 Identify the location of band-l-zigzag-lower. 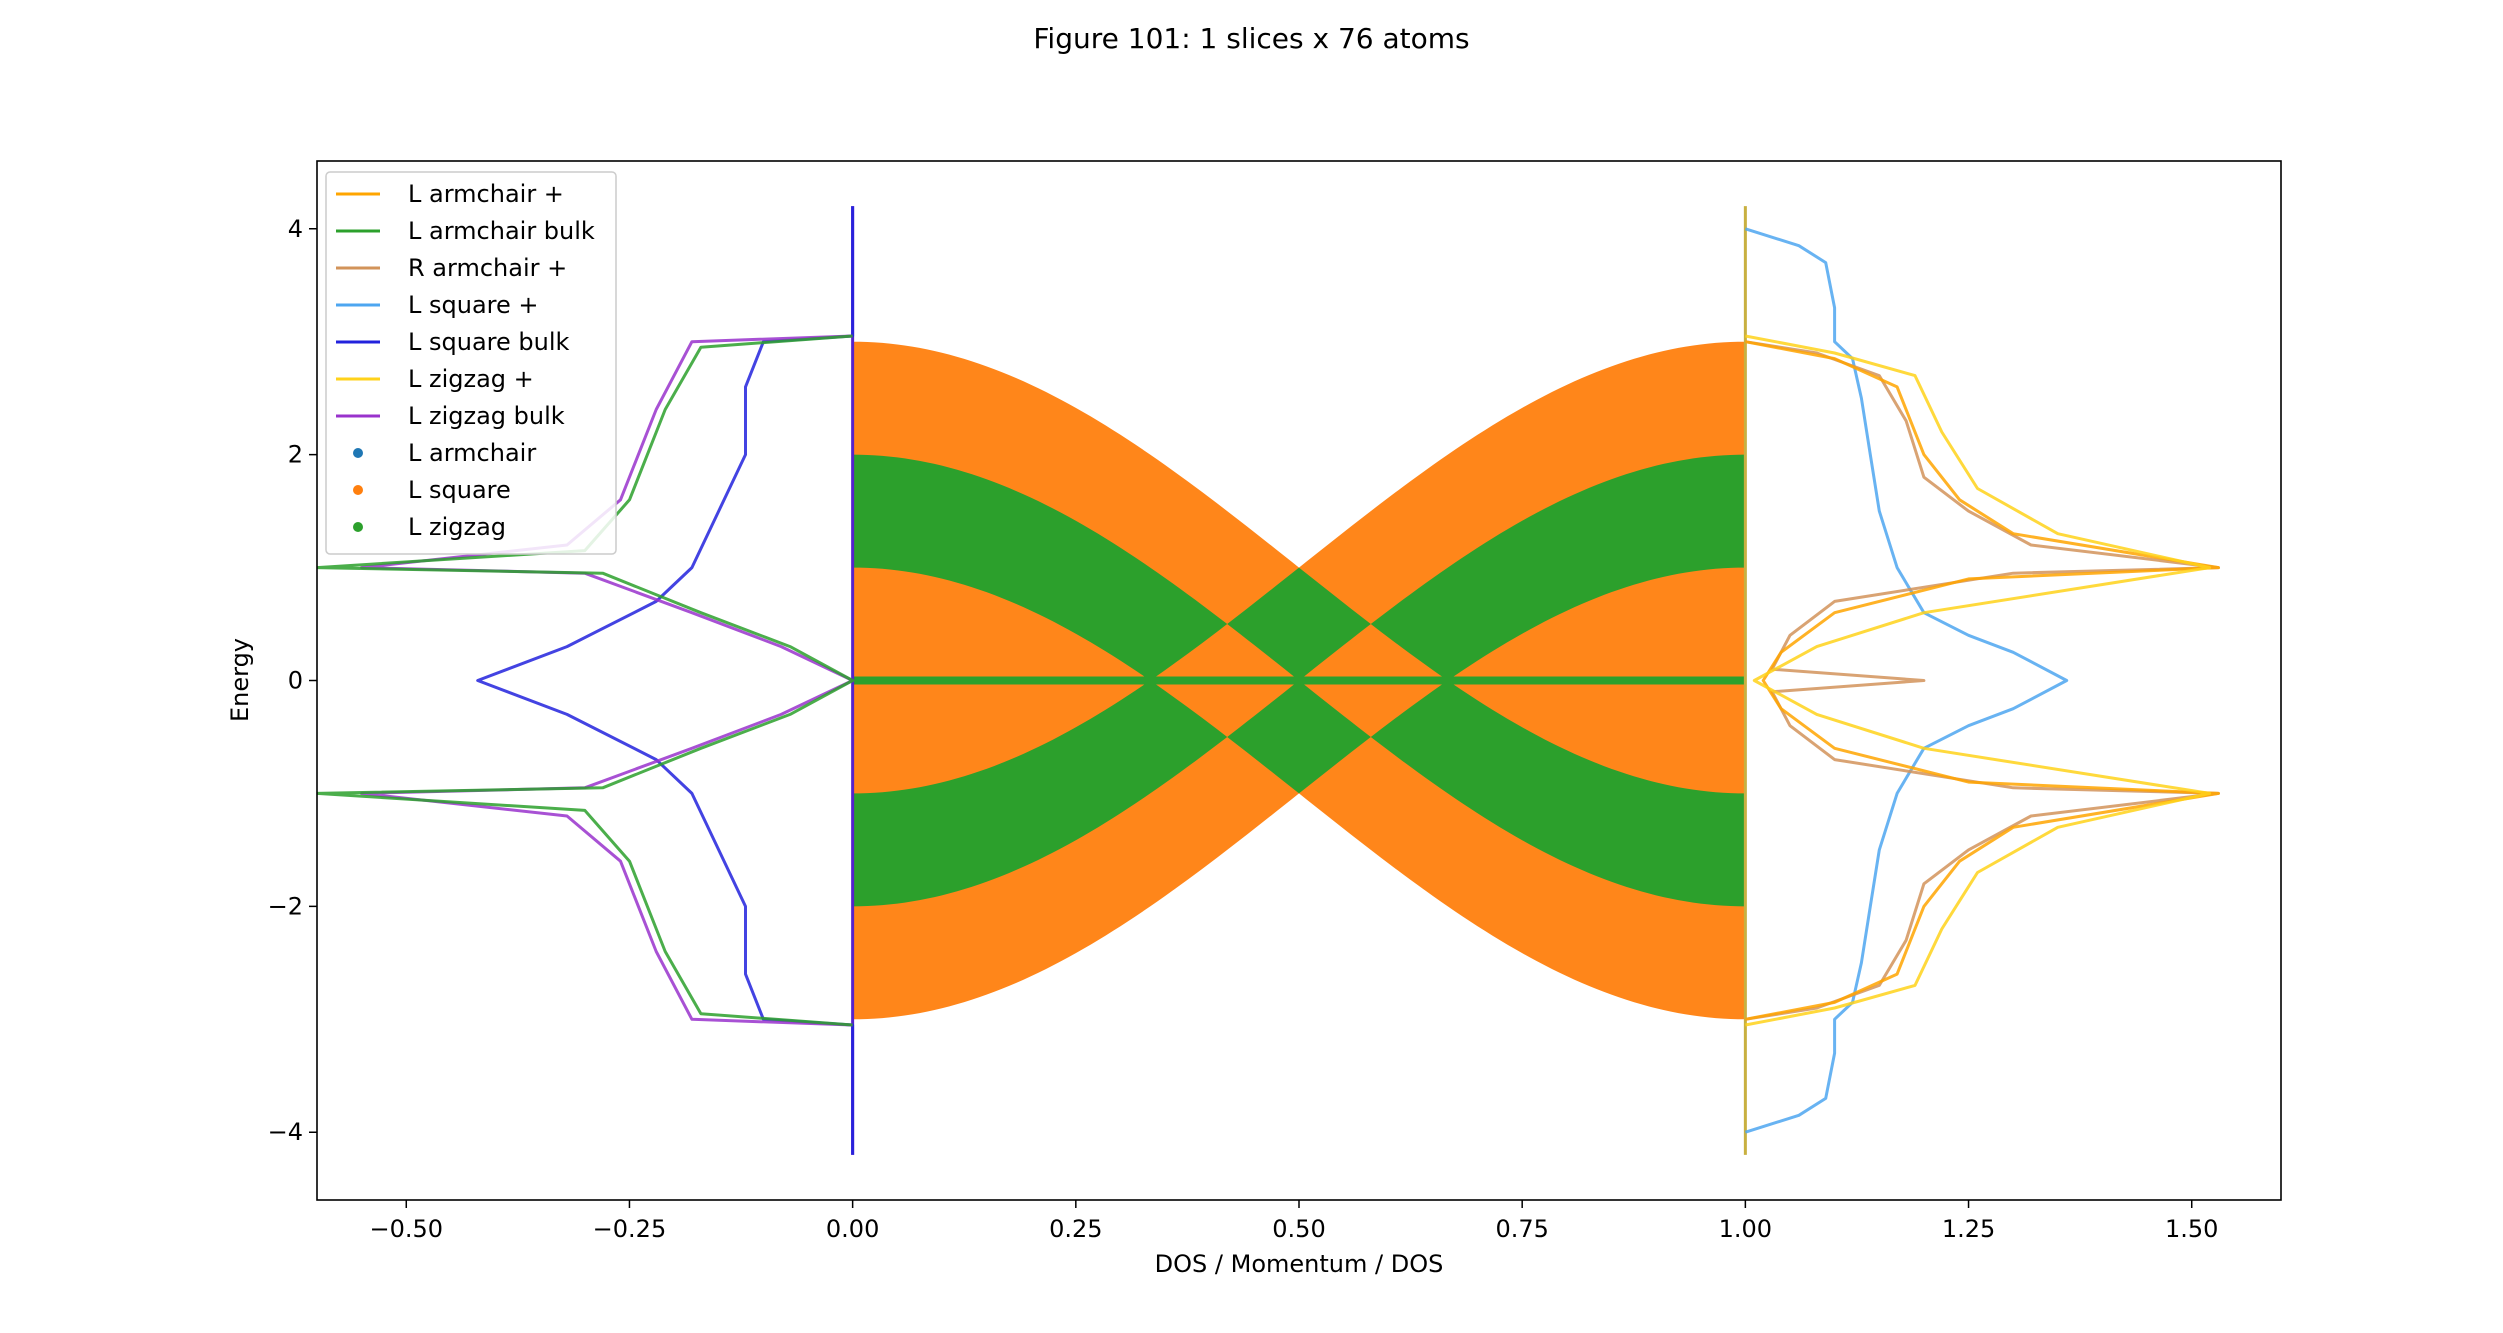
(1299, 793).